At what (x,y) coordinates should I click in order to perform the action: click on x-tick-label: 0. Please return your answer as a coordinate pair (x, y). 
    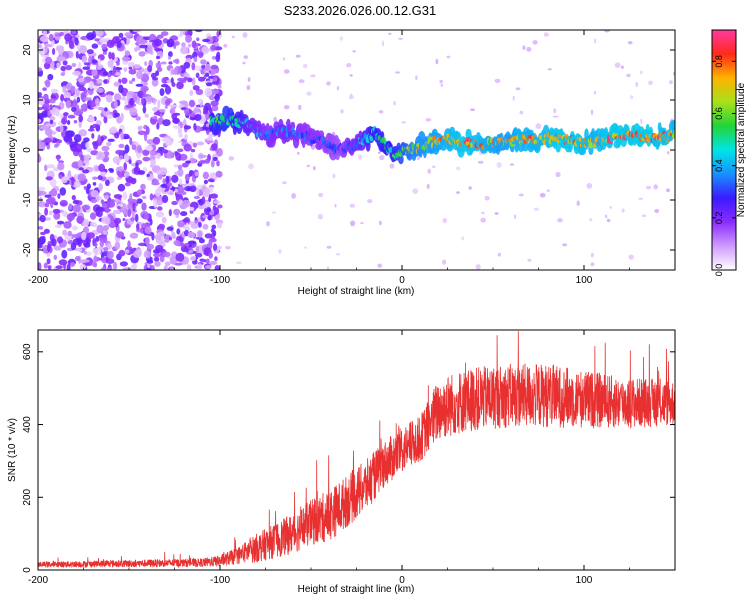
    Looking at the image, I should click on (402, 580).